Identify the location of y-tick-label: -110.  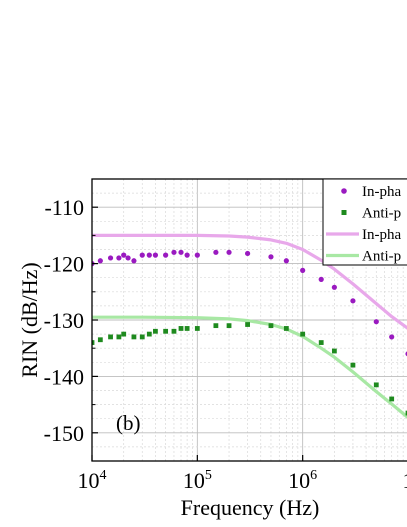
(64, 207).